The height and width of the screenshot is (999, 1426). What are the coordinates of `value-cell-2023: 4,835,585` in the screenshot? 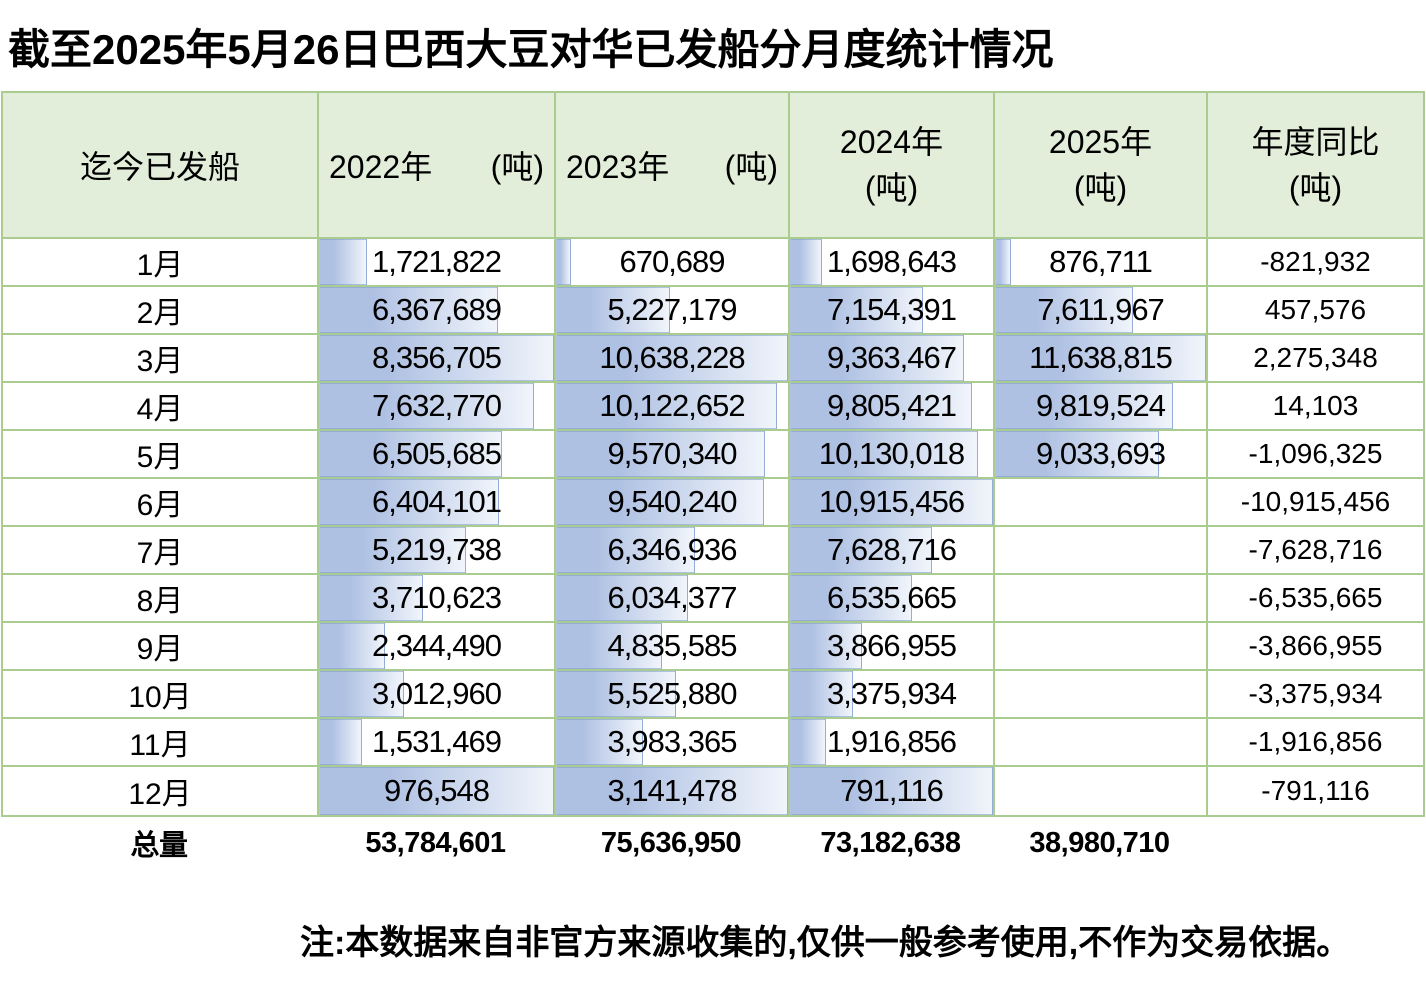 It's located at (673, 647).